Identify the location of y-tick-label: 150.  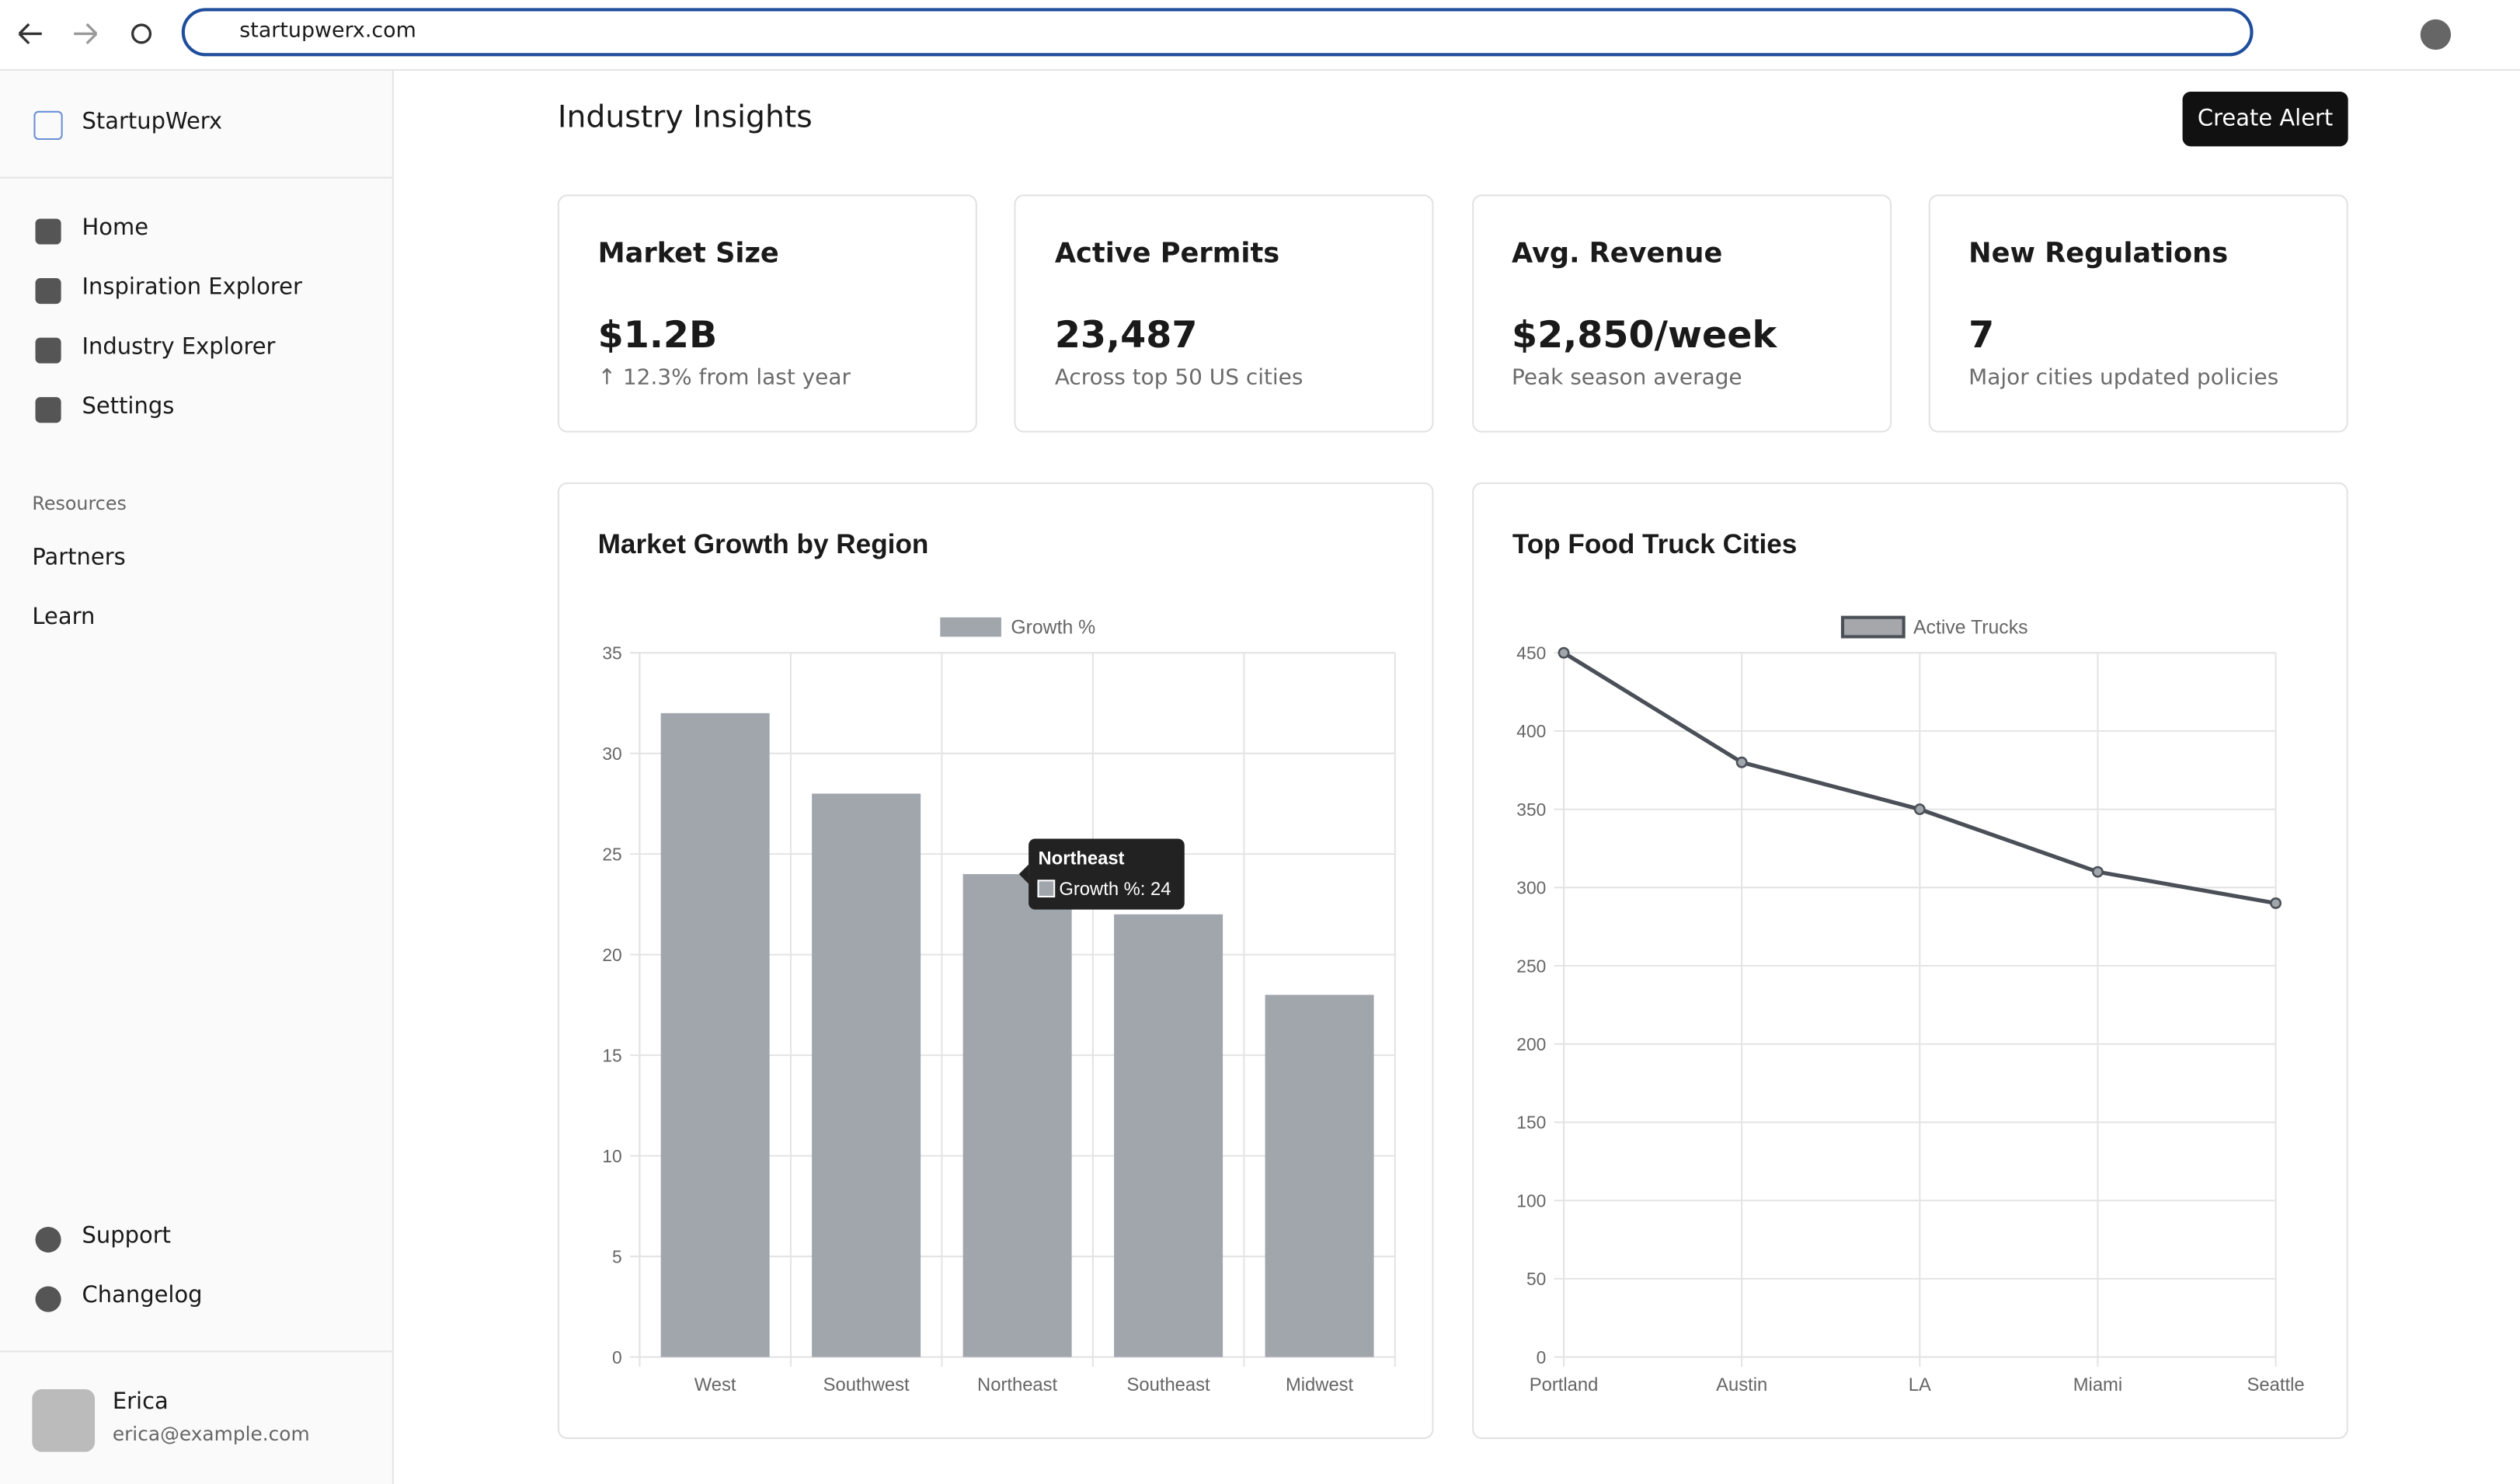
(1531, 1123).